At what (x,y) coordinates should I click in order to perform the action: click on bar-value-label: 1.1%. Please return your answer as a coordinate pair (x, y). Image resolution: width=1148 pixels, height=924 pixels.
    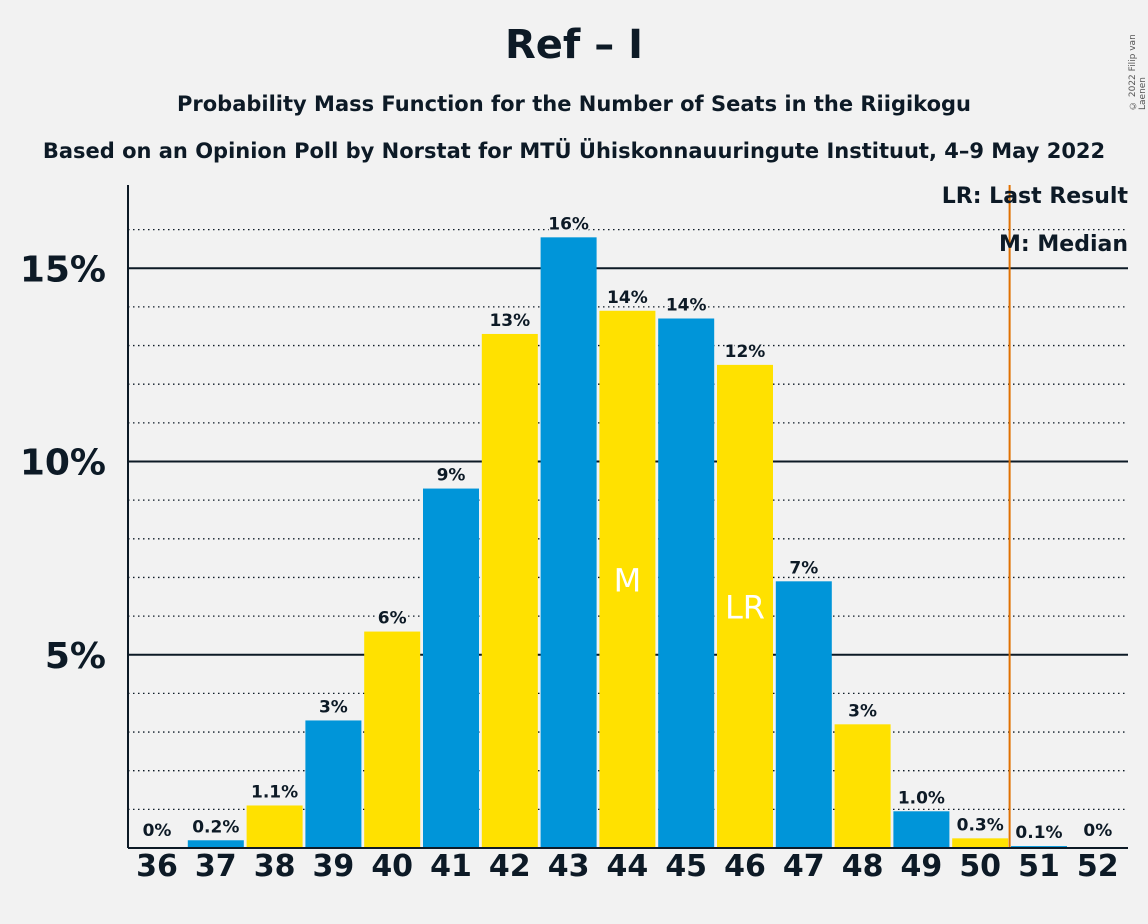
    Looking at the image, I should click on (274, 792).